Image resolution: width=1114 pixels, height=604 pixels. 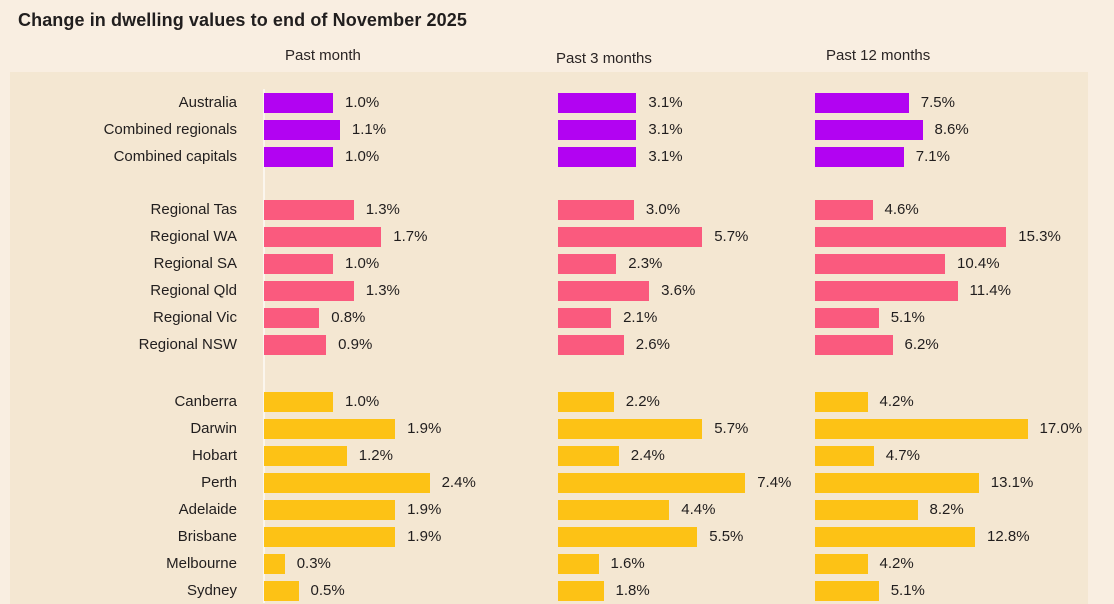 What do you see at coordinates (951, 156) in the screenshot?
I see `bar-cell: 7.1%` at bounding box center [951, 156].